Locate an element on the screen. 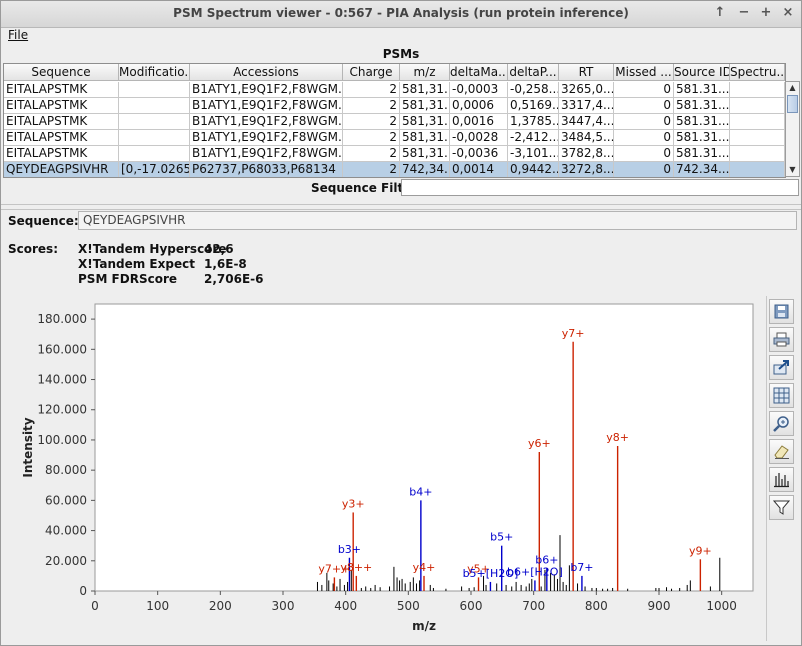 This screenshot has height=646, width=802. menu-file: File is located at coordinates (18, 35).